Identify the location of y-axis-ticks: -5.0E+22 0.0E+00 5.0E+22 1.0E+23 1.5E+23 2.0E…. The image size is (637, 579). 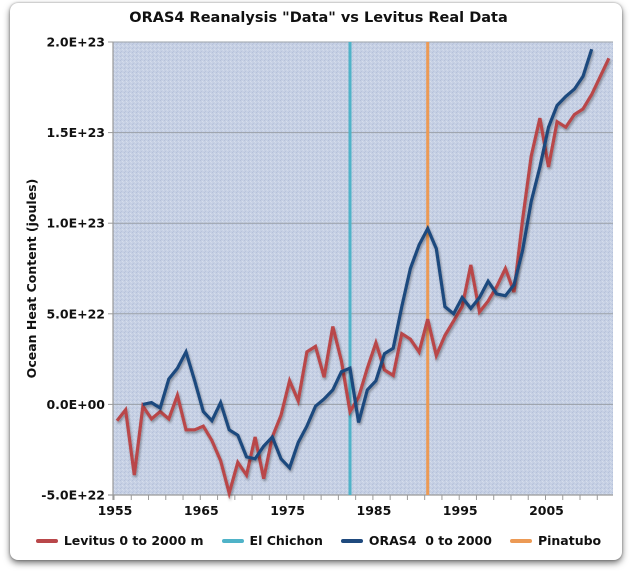
(77, 269).